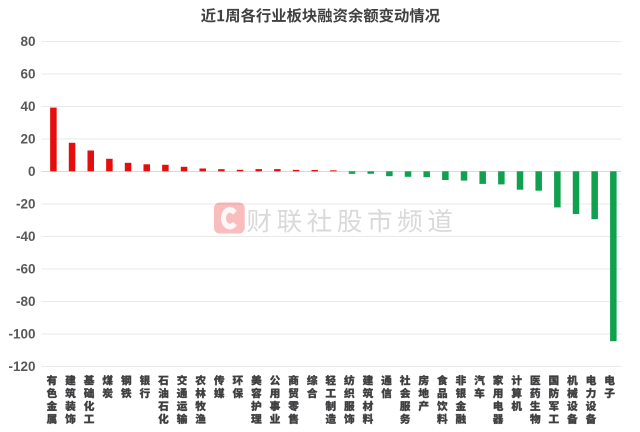  I want to click on svg-text: -20, so click(26, 204).